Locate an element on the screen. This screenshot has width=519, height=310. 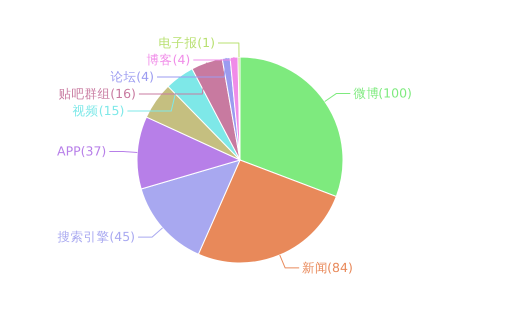
slice-label: 新闻 is located at coordinates (315, 267).